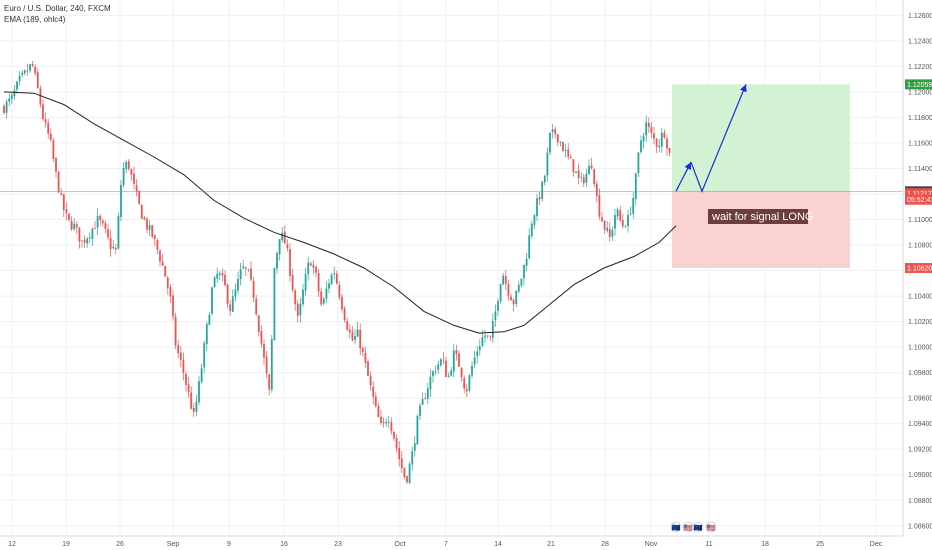  What do you see at coordinates (711, 528) in the screenshot?
I see `event-flag-icon: 🇺🇸` at bounding box center [711, 528].